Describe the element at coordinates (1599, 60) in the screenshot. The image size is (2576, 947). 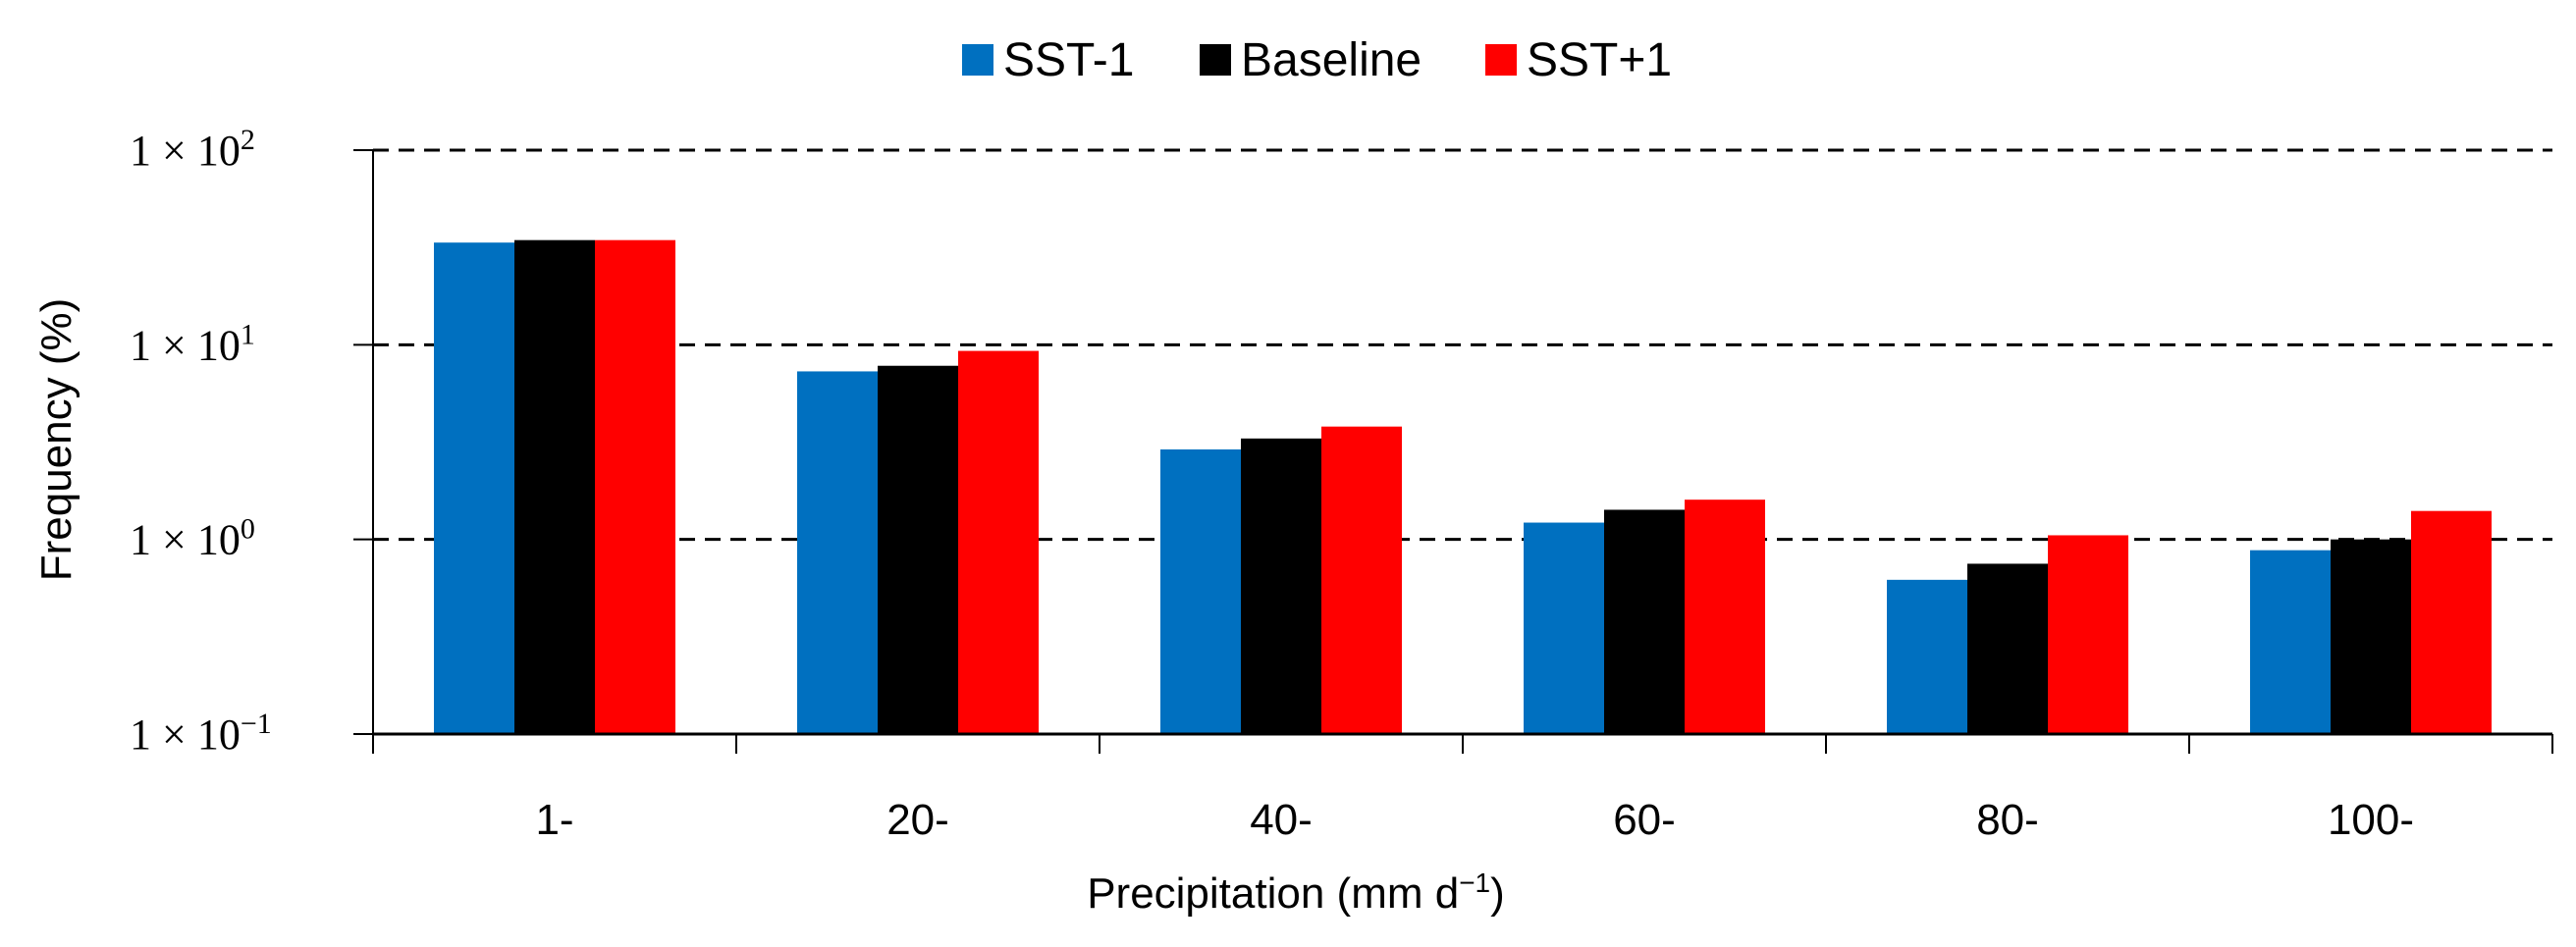
I see `legend-label: SST+1` at that location.